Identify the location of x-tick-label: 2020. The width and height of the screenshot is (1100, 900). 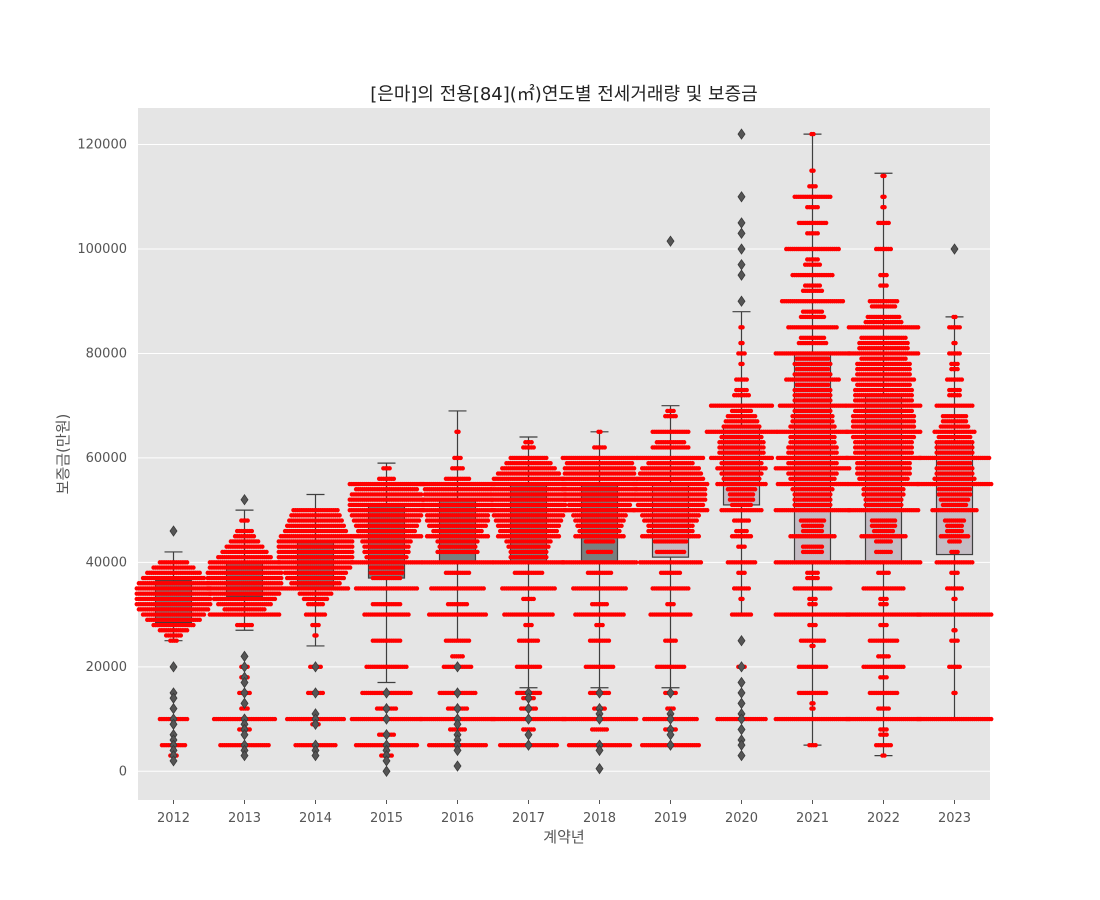
(741, 818).